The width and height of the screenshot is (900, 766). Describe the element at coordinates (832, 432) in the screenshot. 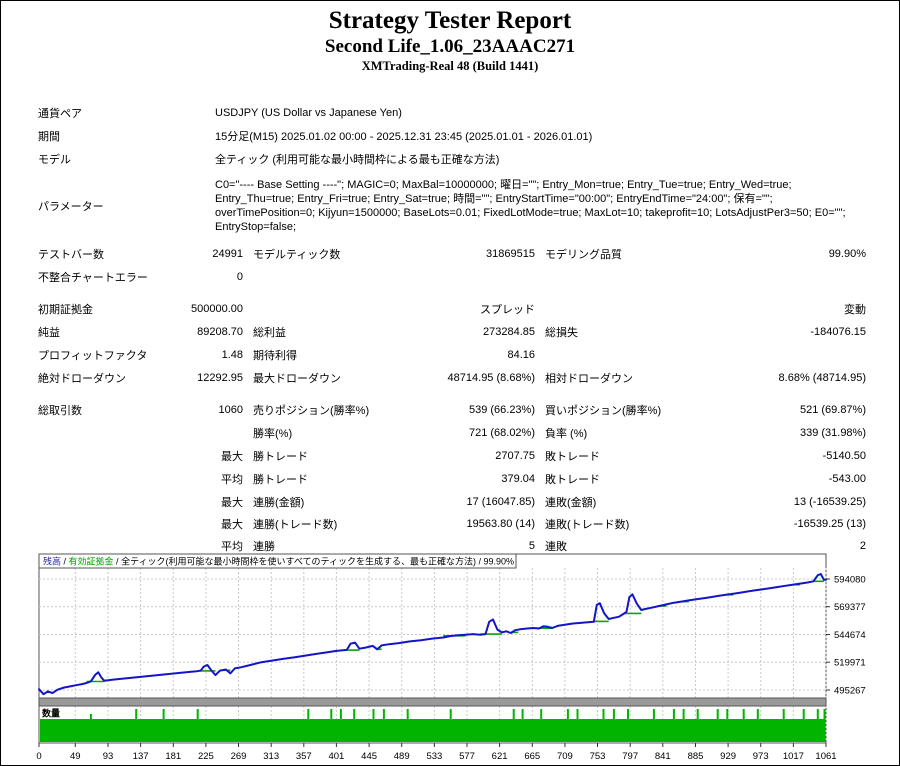

I see `stat-value: 339 (31.98%)` at that location.